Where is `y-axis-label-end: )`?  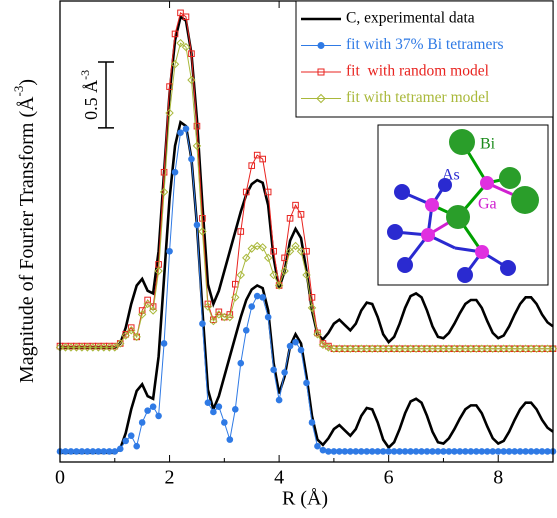
y-axis-label-end: ) is located at coordinates (27, 82).